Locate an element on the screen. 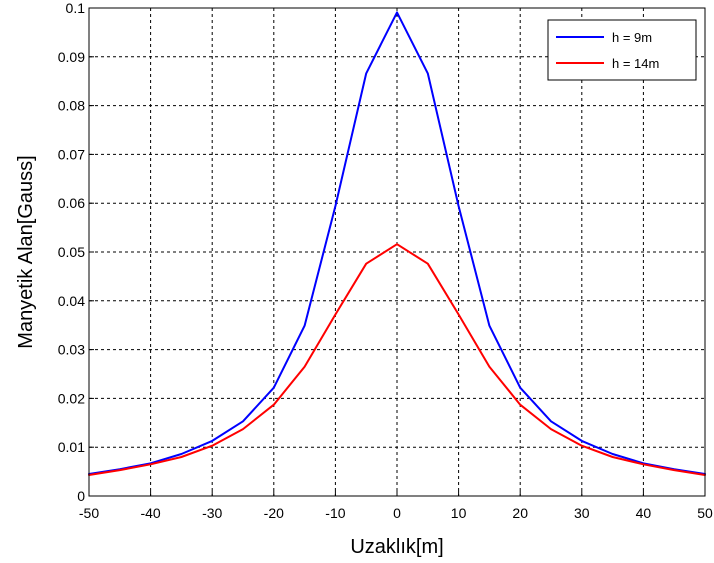  x-tick-label: 50 is located at coordinates (705, 513).